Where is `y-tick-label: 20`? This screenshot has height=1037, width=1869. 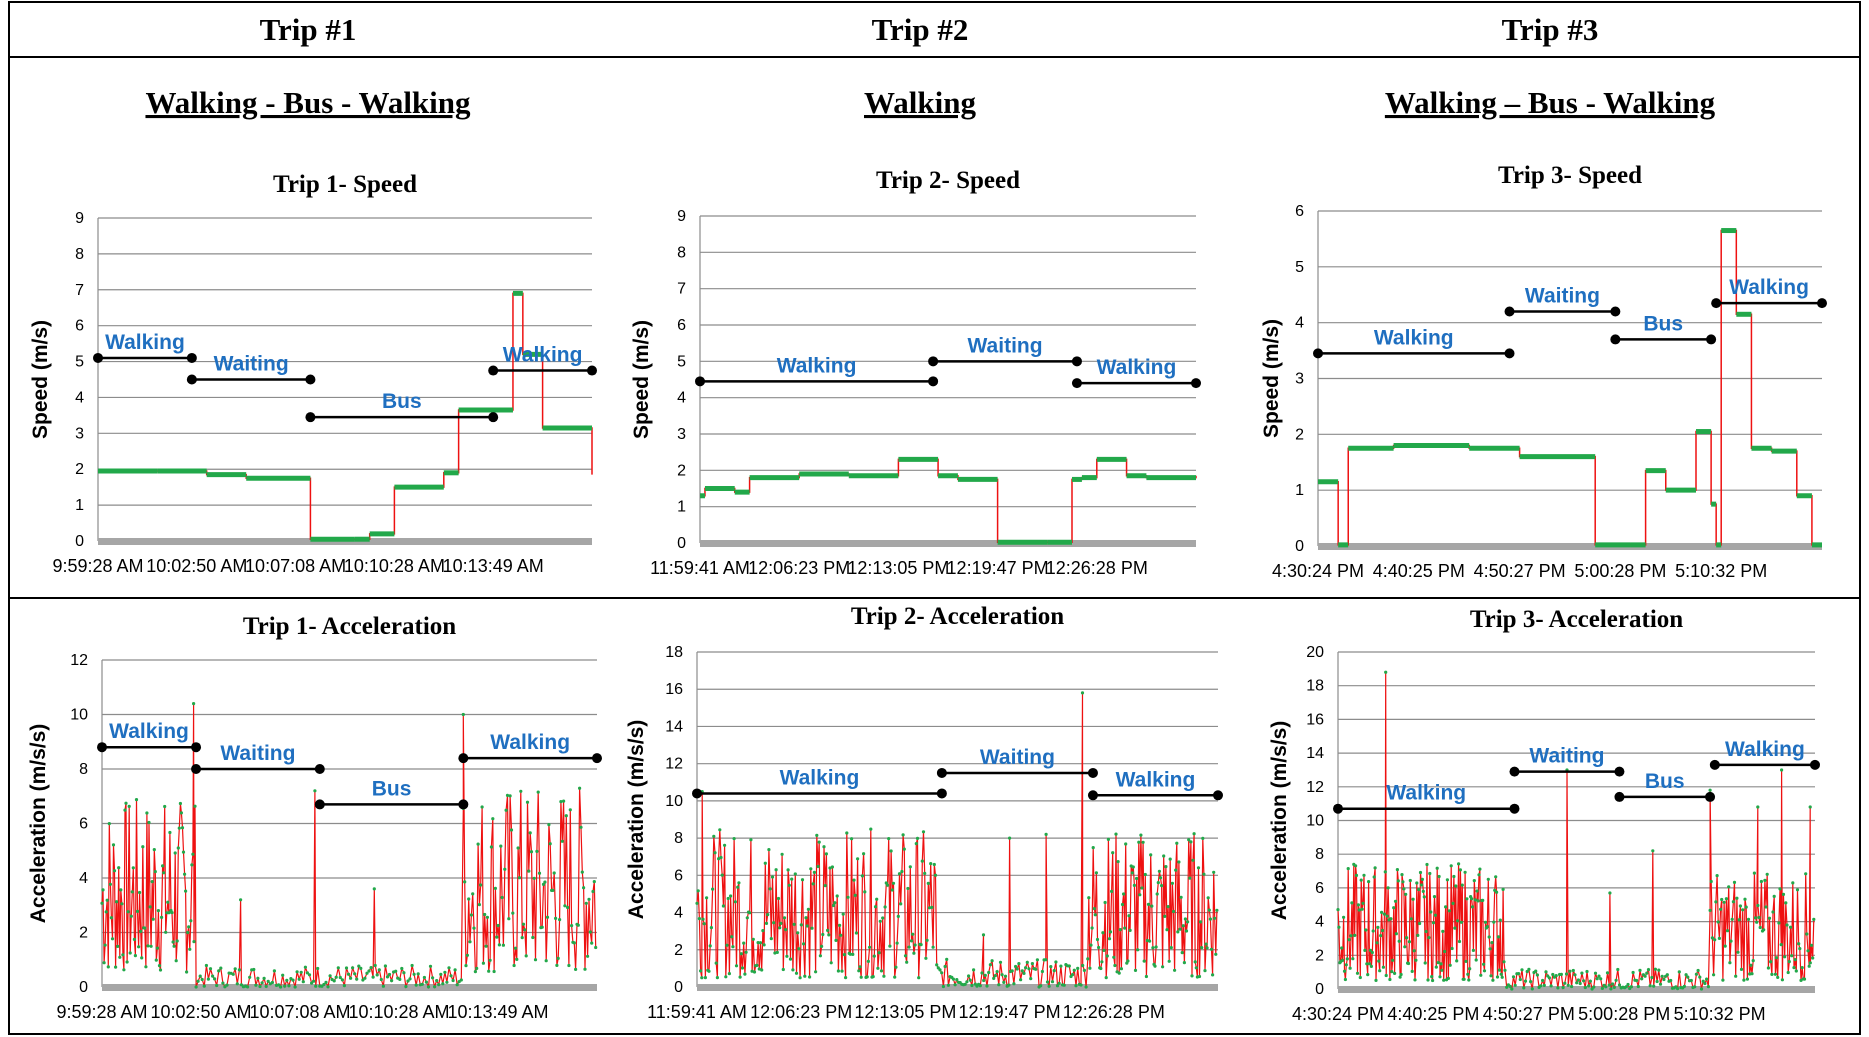
y-tick-label: 20 is located at coordinates (1315, 652).